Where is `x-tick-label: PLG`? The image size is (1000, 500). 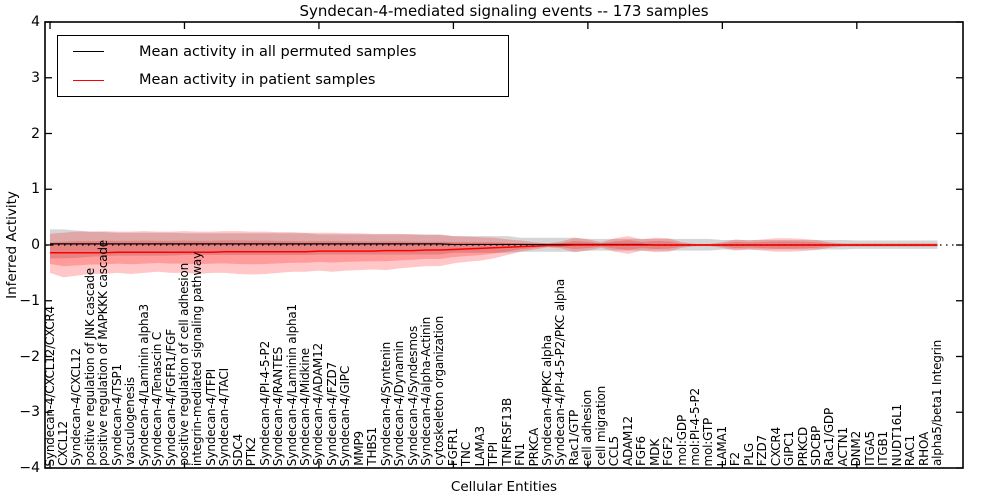 x-tick-label: PLG is located at coordinates (748, 454).